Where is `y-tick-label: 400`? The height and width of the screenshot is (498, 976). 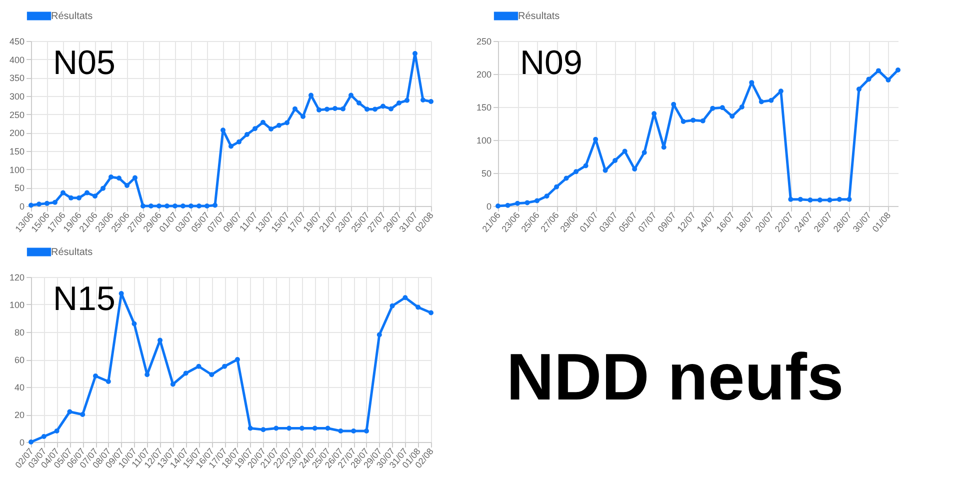 y-tick-label: 400 is located at coordinates (16, 59).